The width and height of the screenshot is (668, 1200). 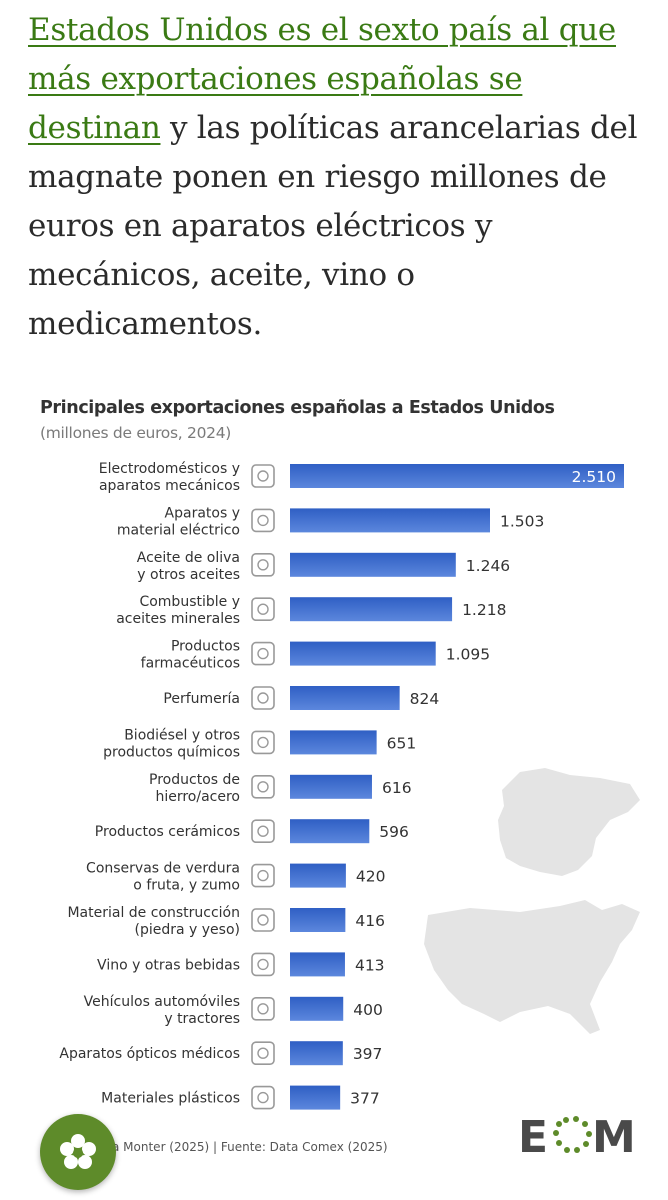 I want to click on bolt-screw-icon, so click(x=263, y=786).